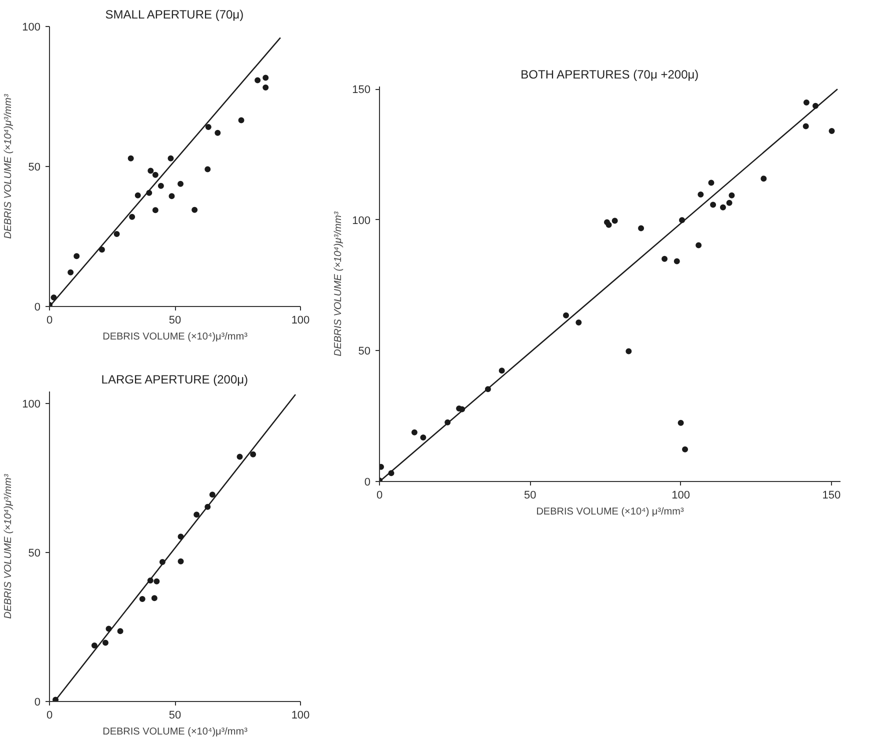 This screenshot has height=750, width=891. Describe the element at coordinates (174, 15) in the screenshot. I see `chart-title: SMALL APERTURE (70μ)` at that location.